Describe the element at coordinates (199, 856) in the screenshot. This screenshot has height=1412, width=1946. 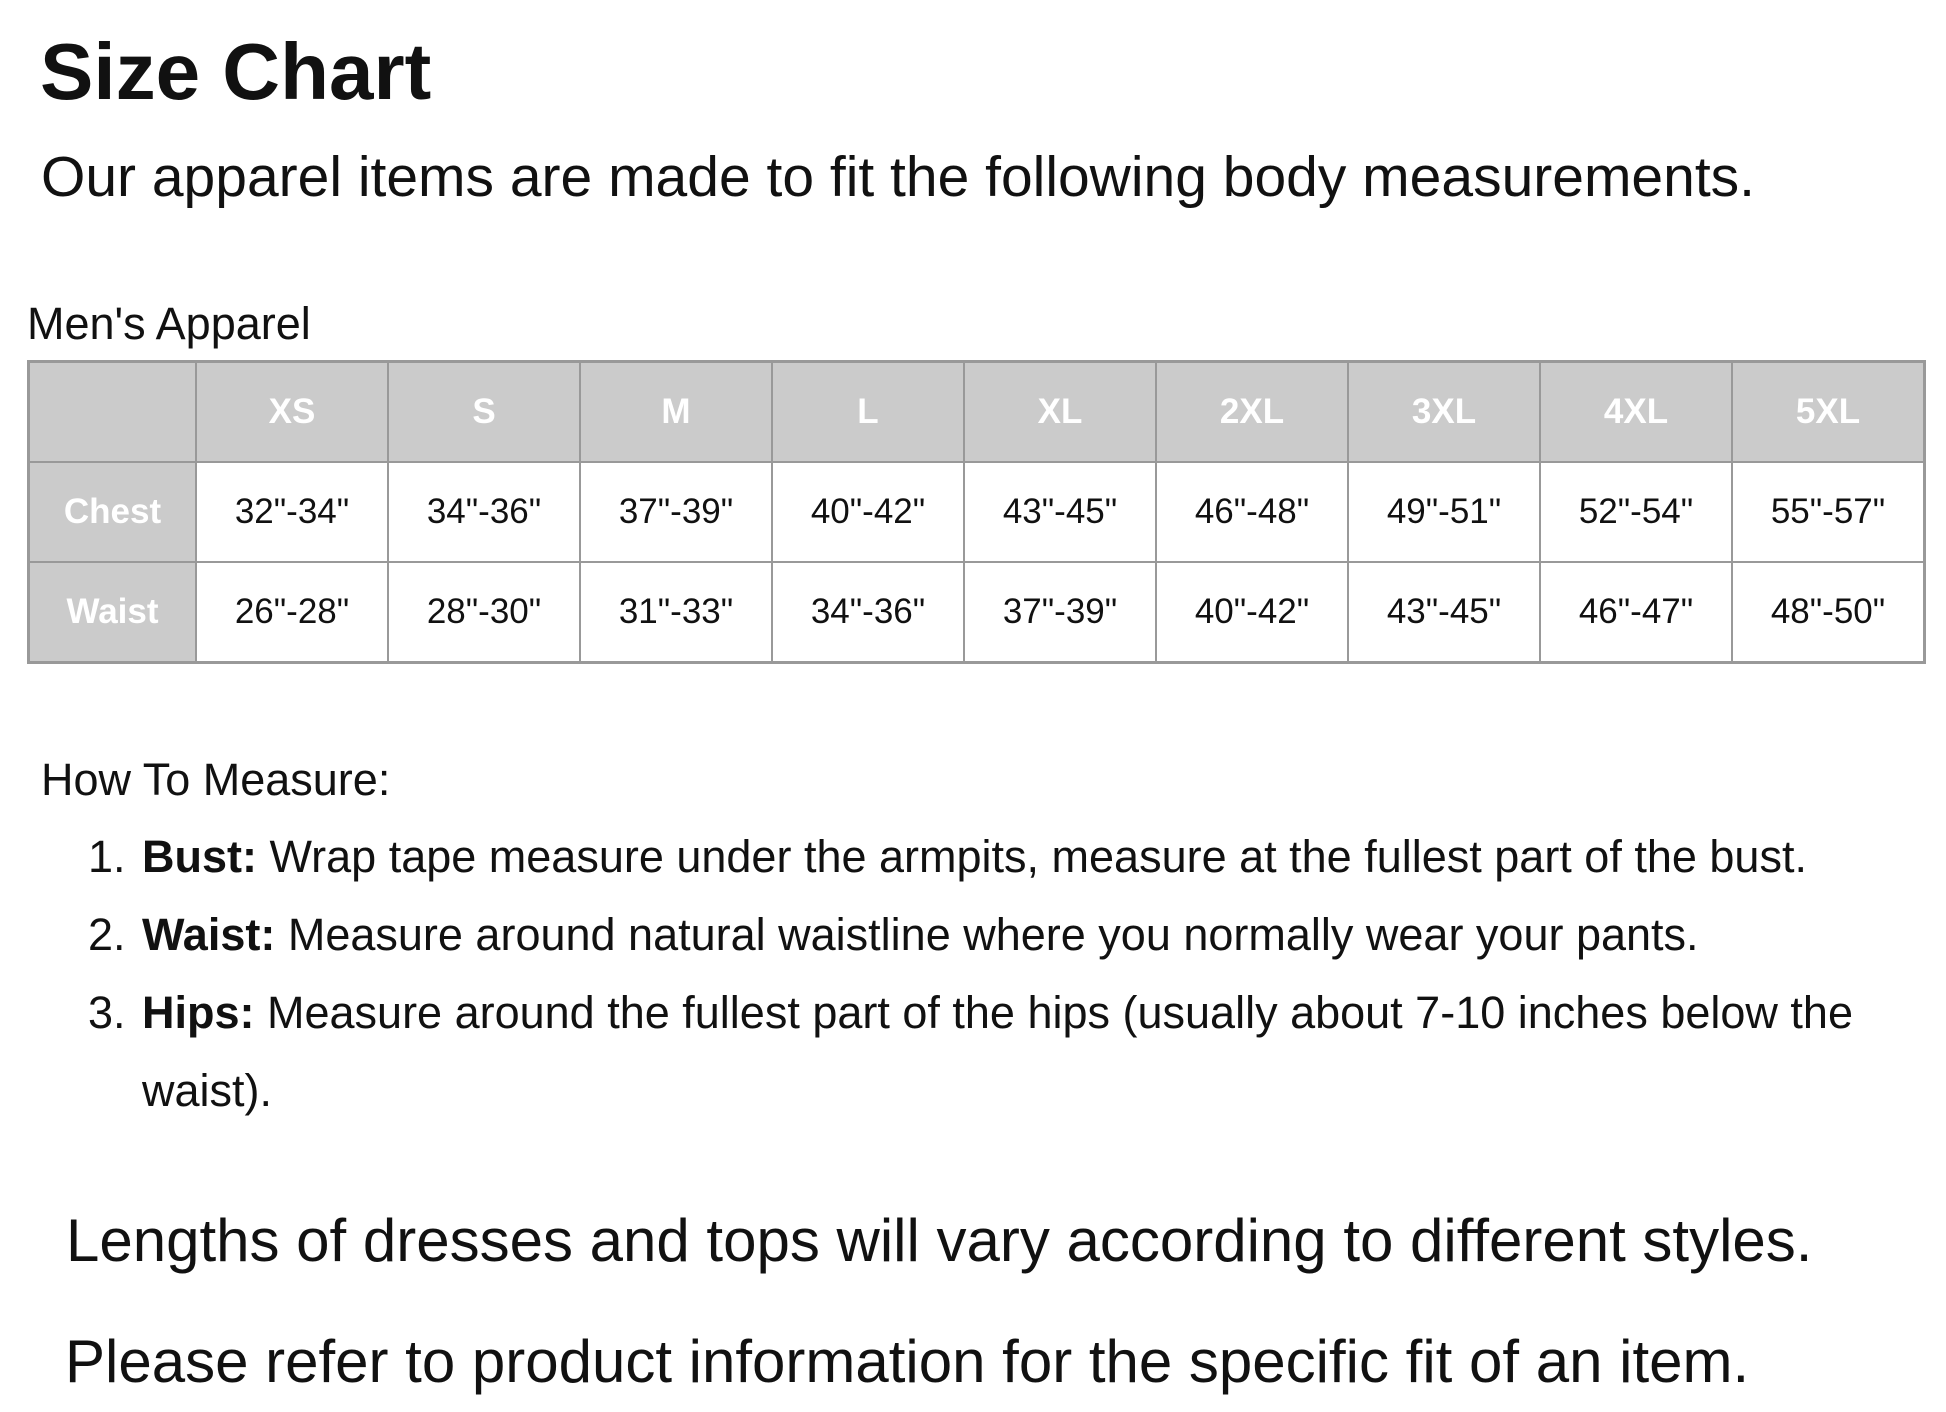
I see `item-term: Bust:` at that location.